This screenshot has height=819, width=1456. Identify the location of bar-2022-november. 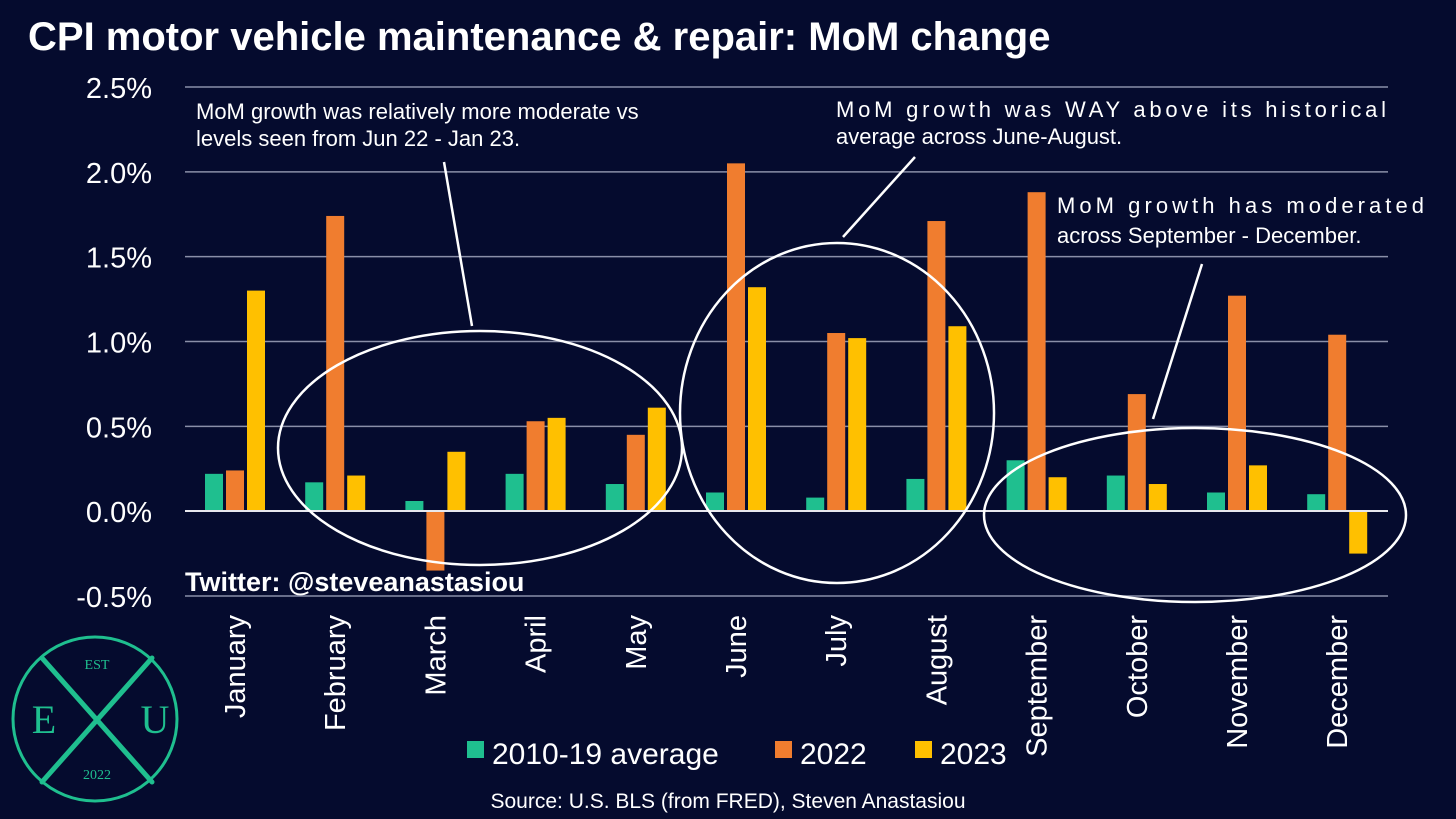
(1237, 403).